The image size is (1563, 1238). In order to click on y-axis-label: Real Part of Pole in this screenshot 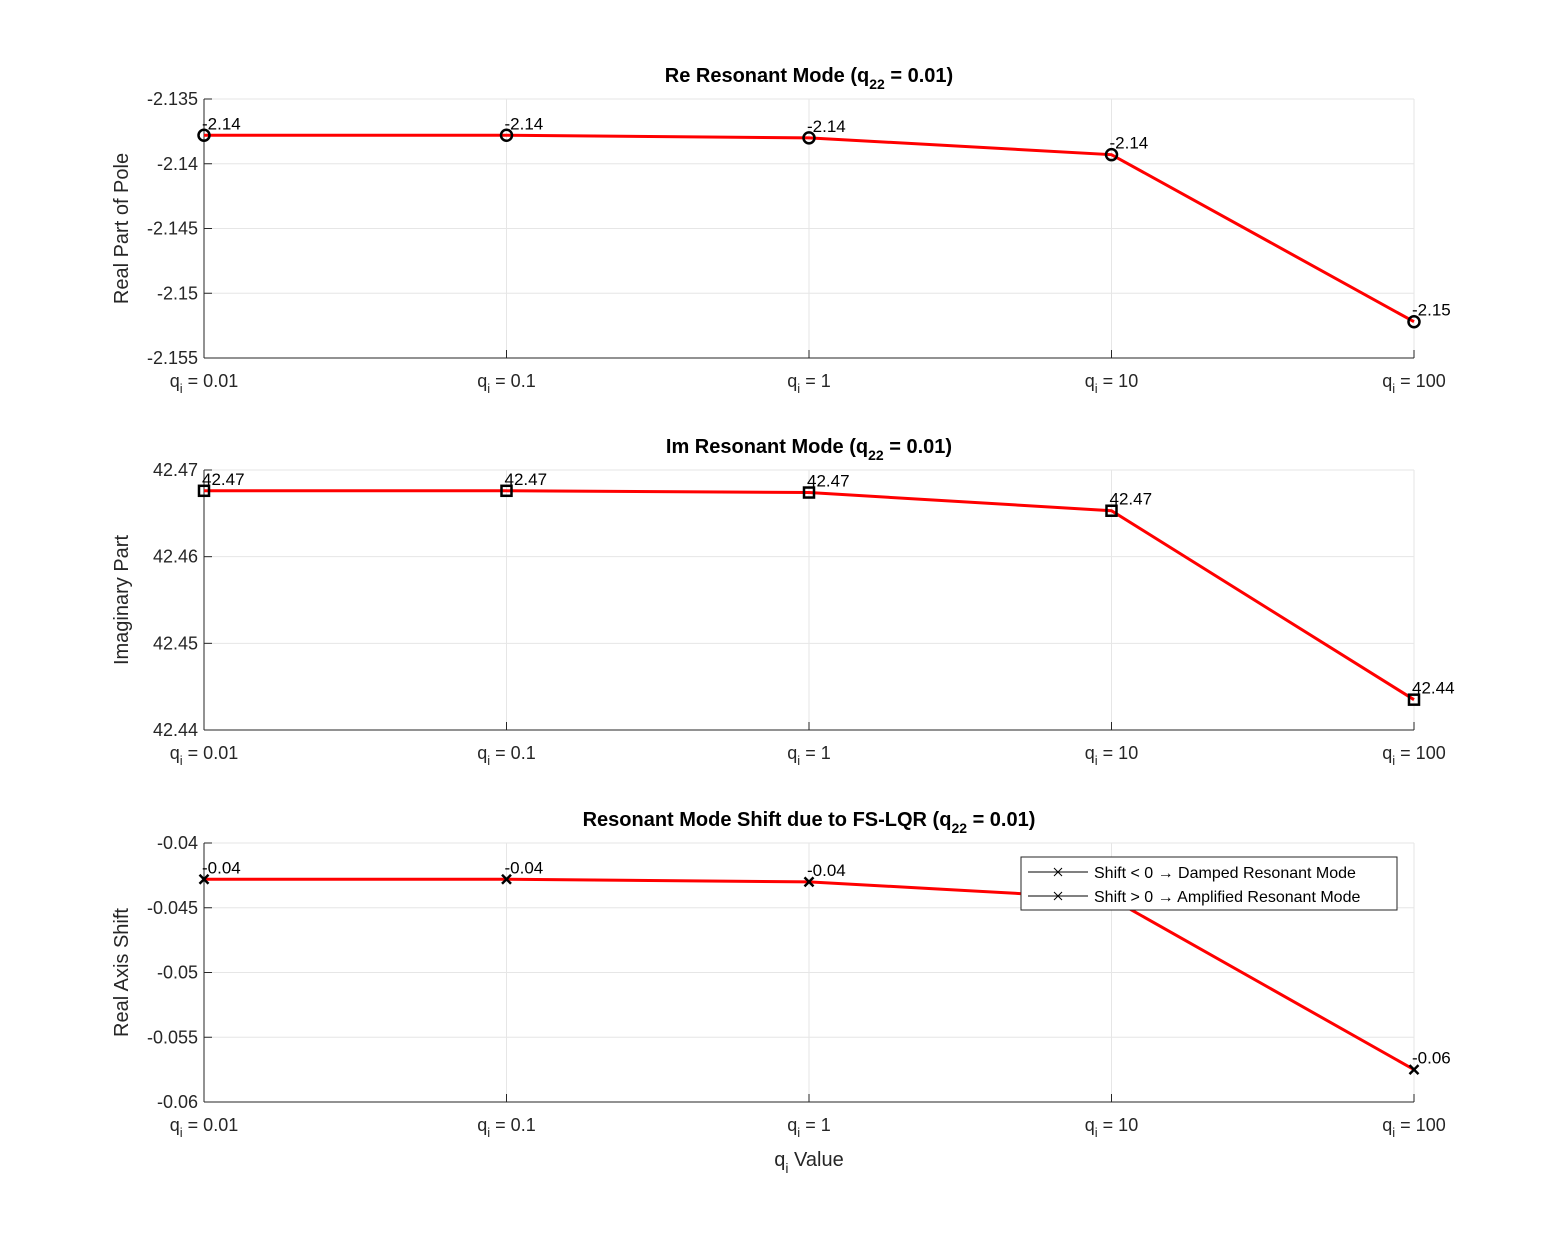, I will do `click(122, 228)`.